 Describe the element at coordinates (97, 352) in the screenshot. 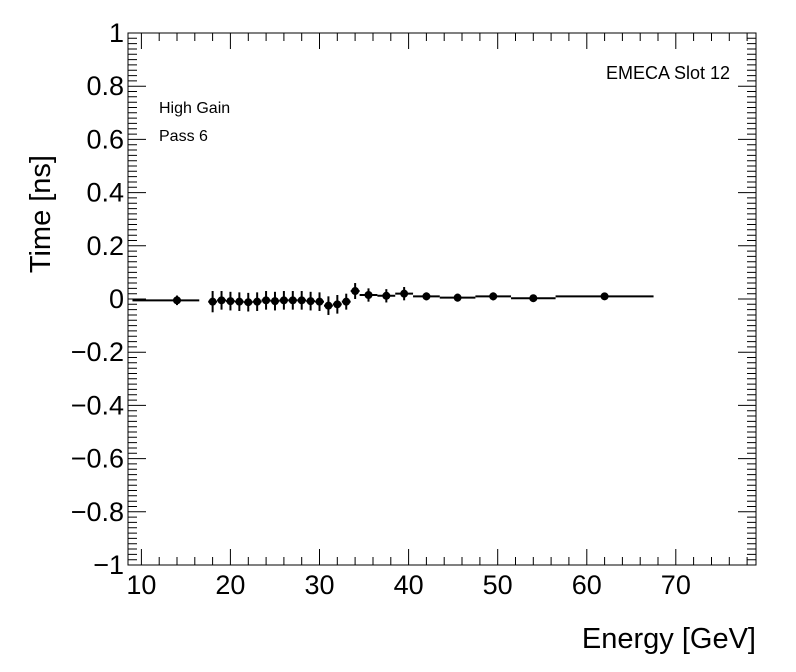

I see `y-tick-label: −0.2` at that location.